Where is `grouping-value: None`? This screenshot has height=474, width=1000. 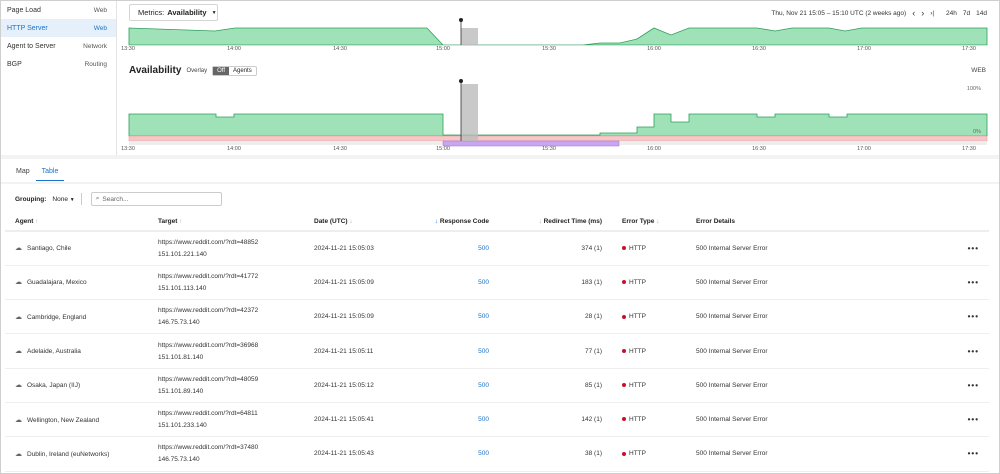
grouping-value: None is located at coordinates (60, 199).